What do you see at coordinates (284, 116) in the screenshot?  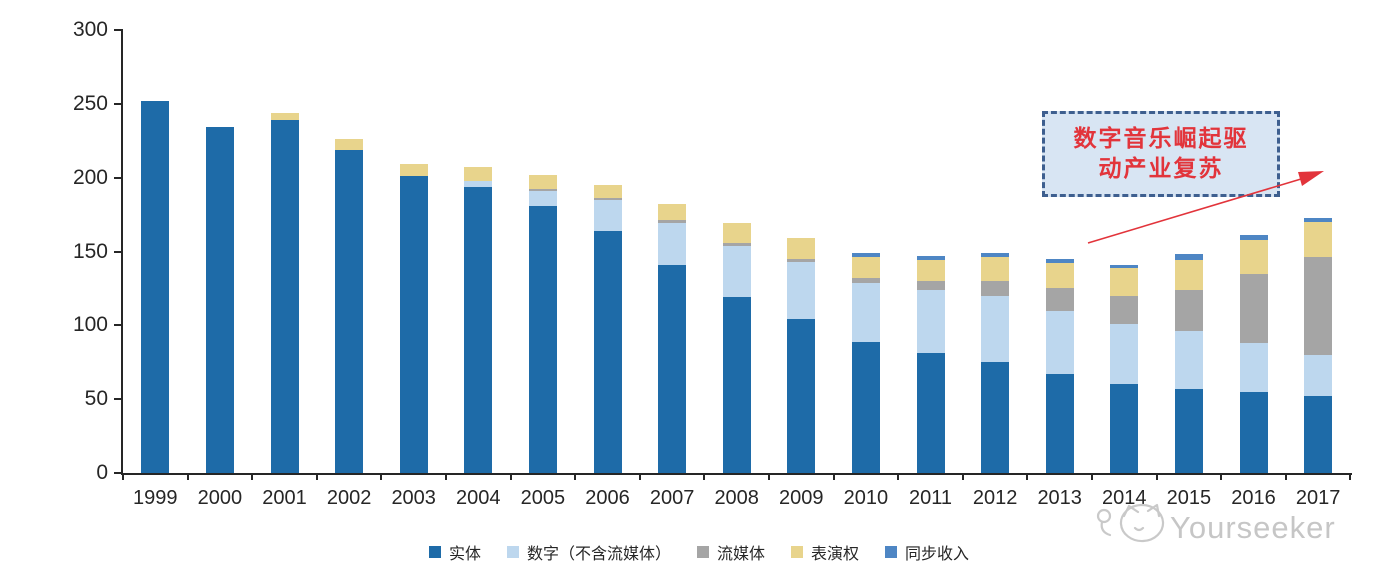 I see `bar-segment-2001-表演权` at bounding box center [284, 116].